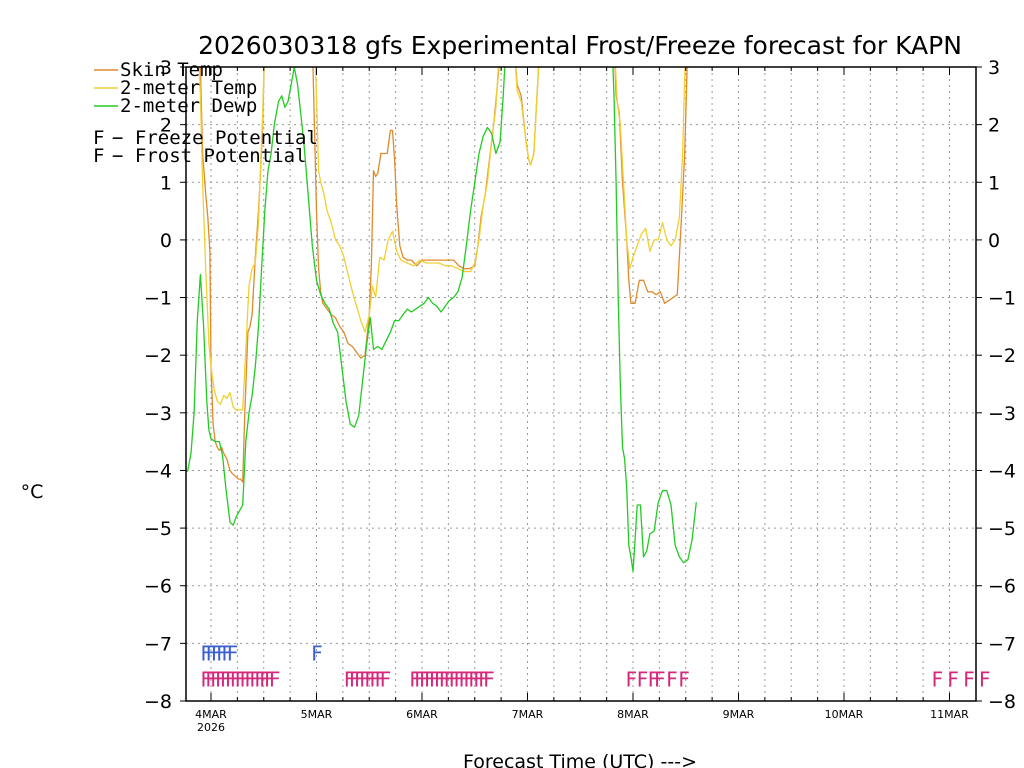 The width and height of the screenshot is (1024, 768). Describe the element at coordinates (158, 529) in the screenshot. I see `y-tick-label-left: −5` at that location.